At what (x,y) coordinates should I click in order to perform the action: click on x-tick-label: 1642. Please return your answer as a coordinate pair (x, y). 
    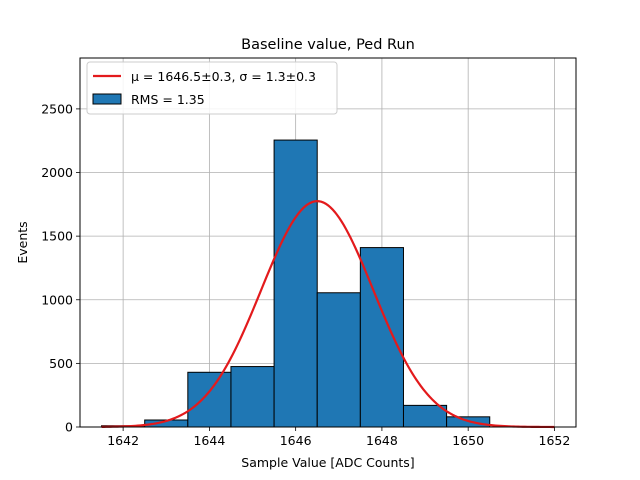
    Looking at the image, I should click on (123, 440).